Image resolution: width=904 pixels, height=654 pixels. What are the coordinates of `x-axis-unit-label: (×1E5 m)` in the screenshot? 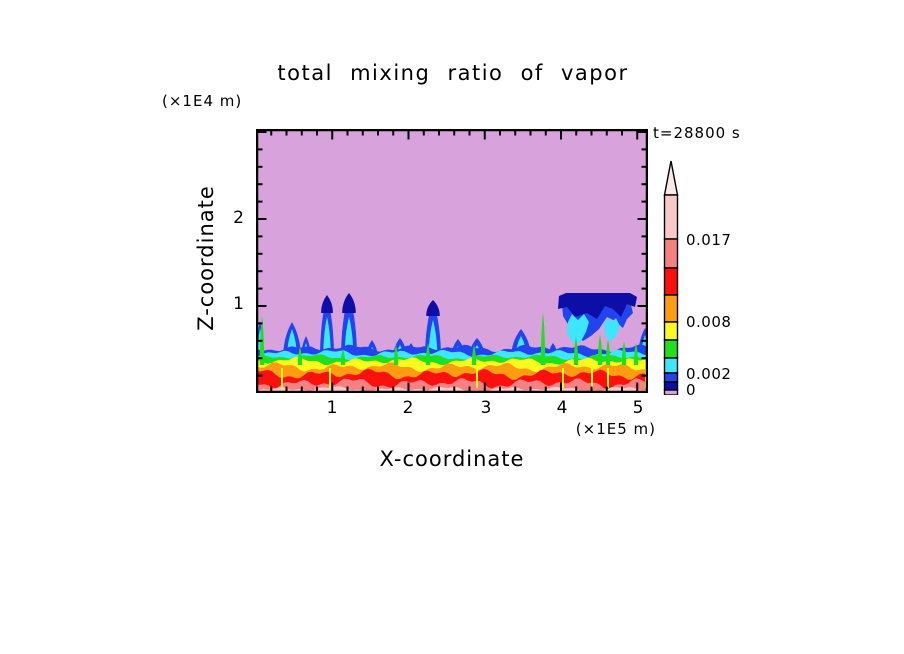 It's located at (615, 429).